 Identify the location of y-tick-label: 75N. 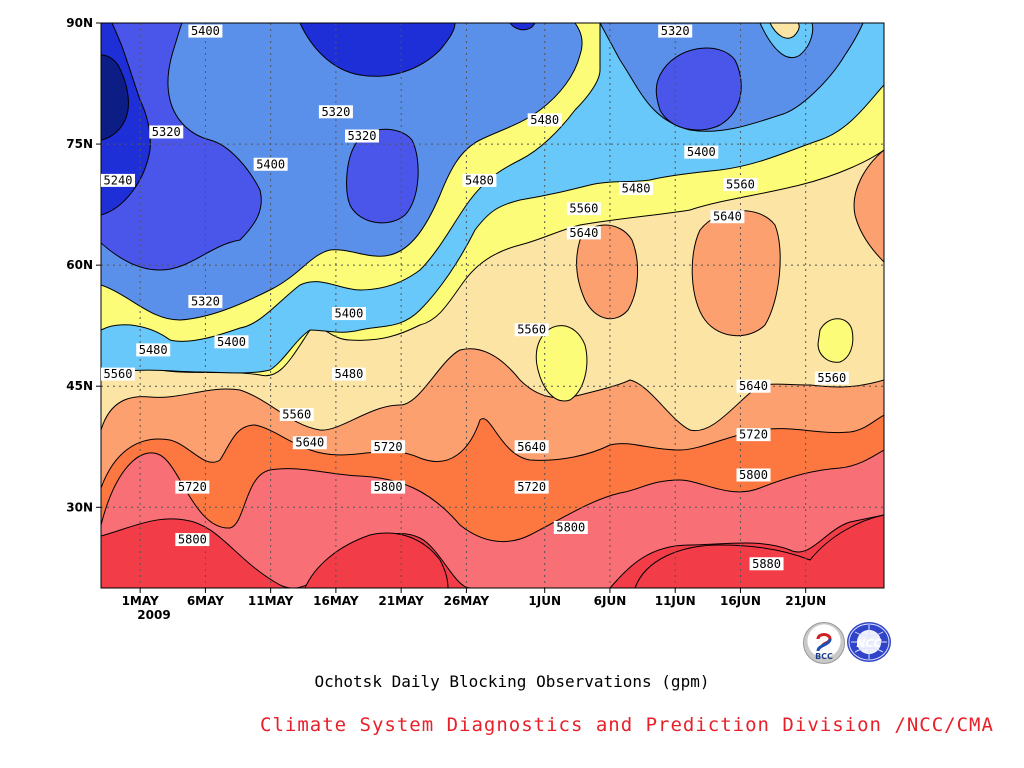
(79, 144).